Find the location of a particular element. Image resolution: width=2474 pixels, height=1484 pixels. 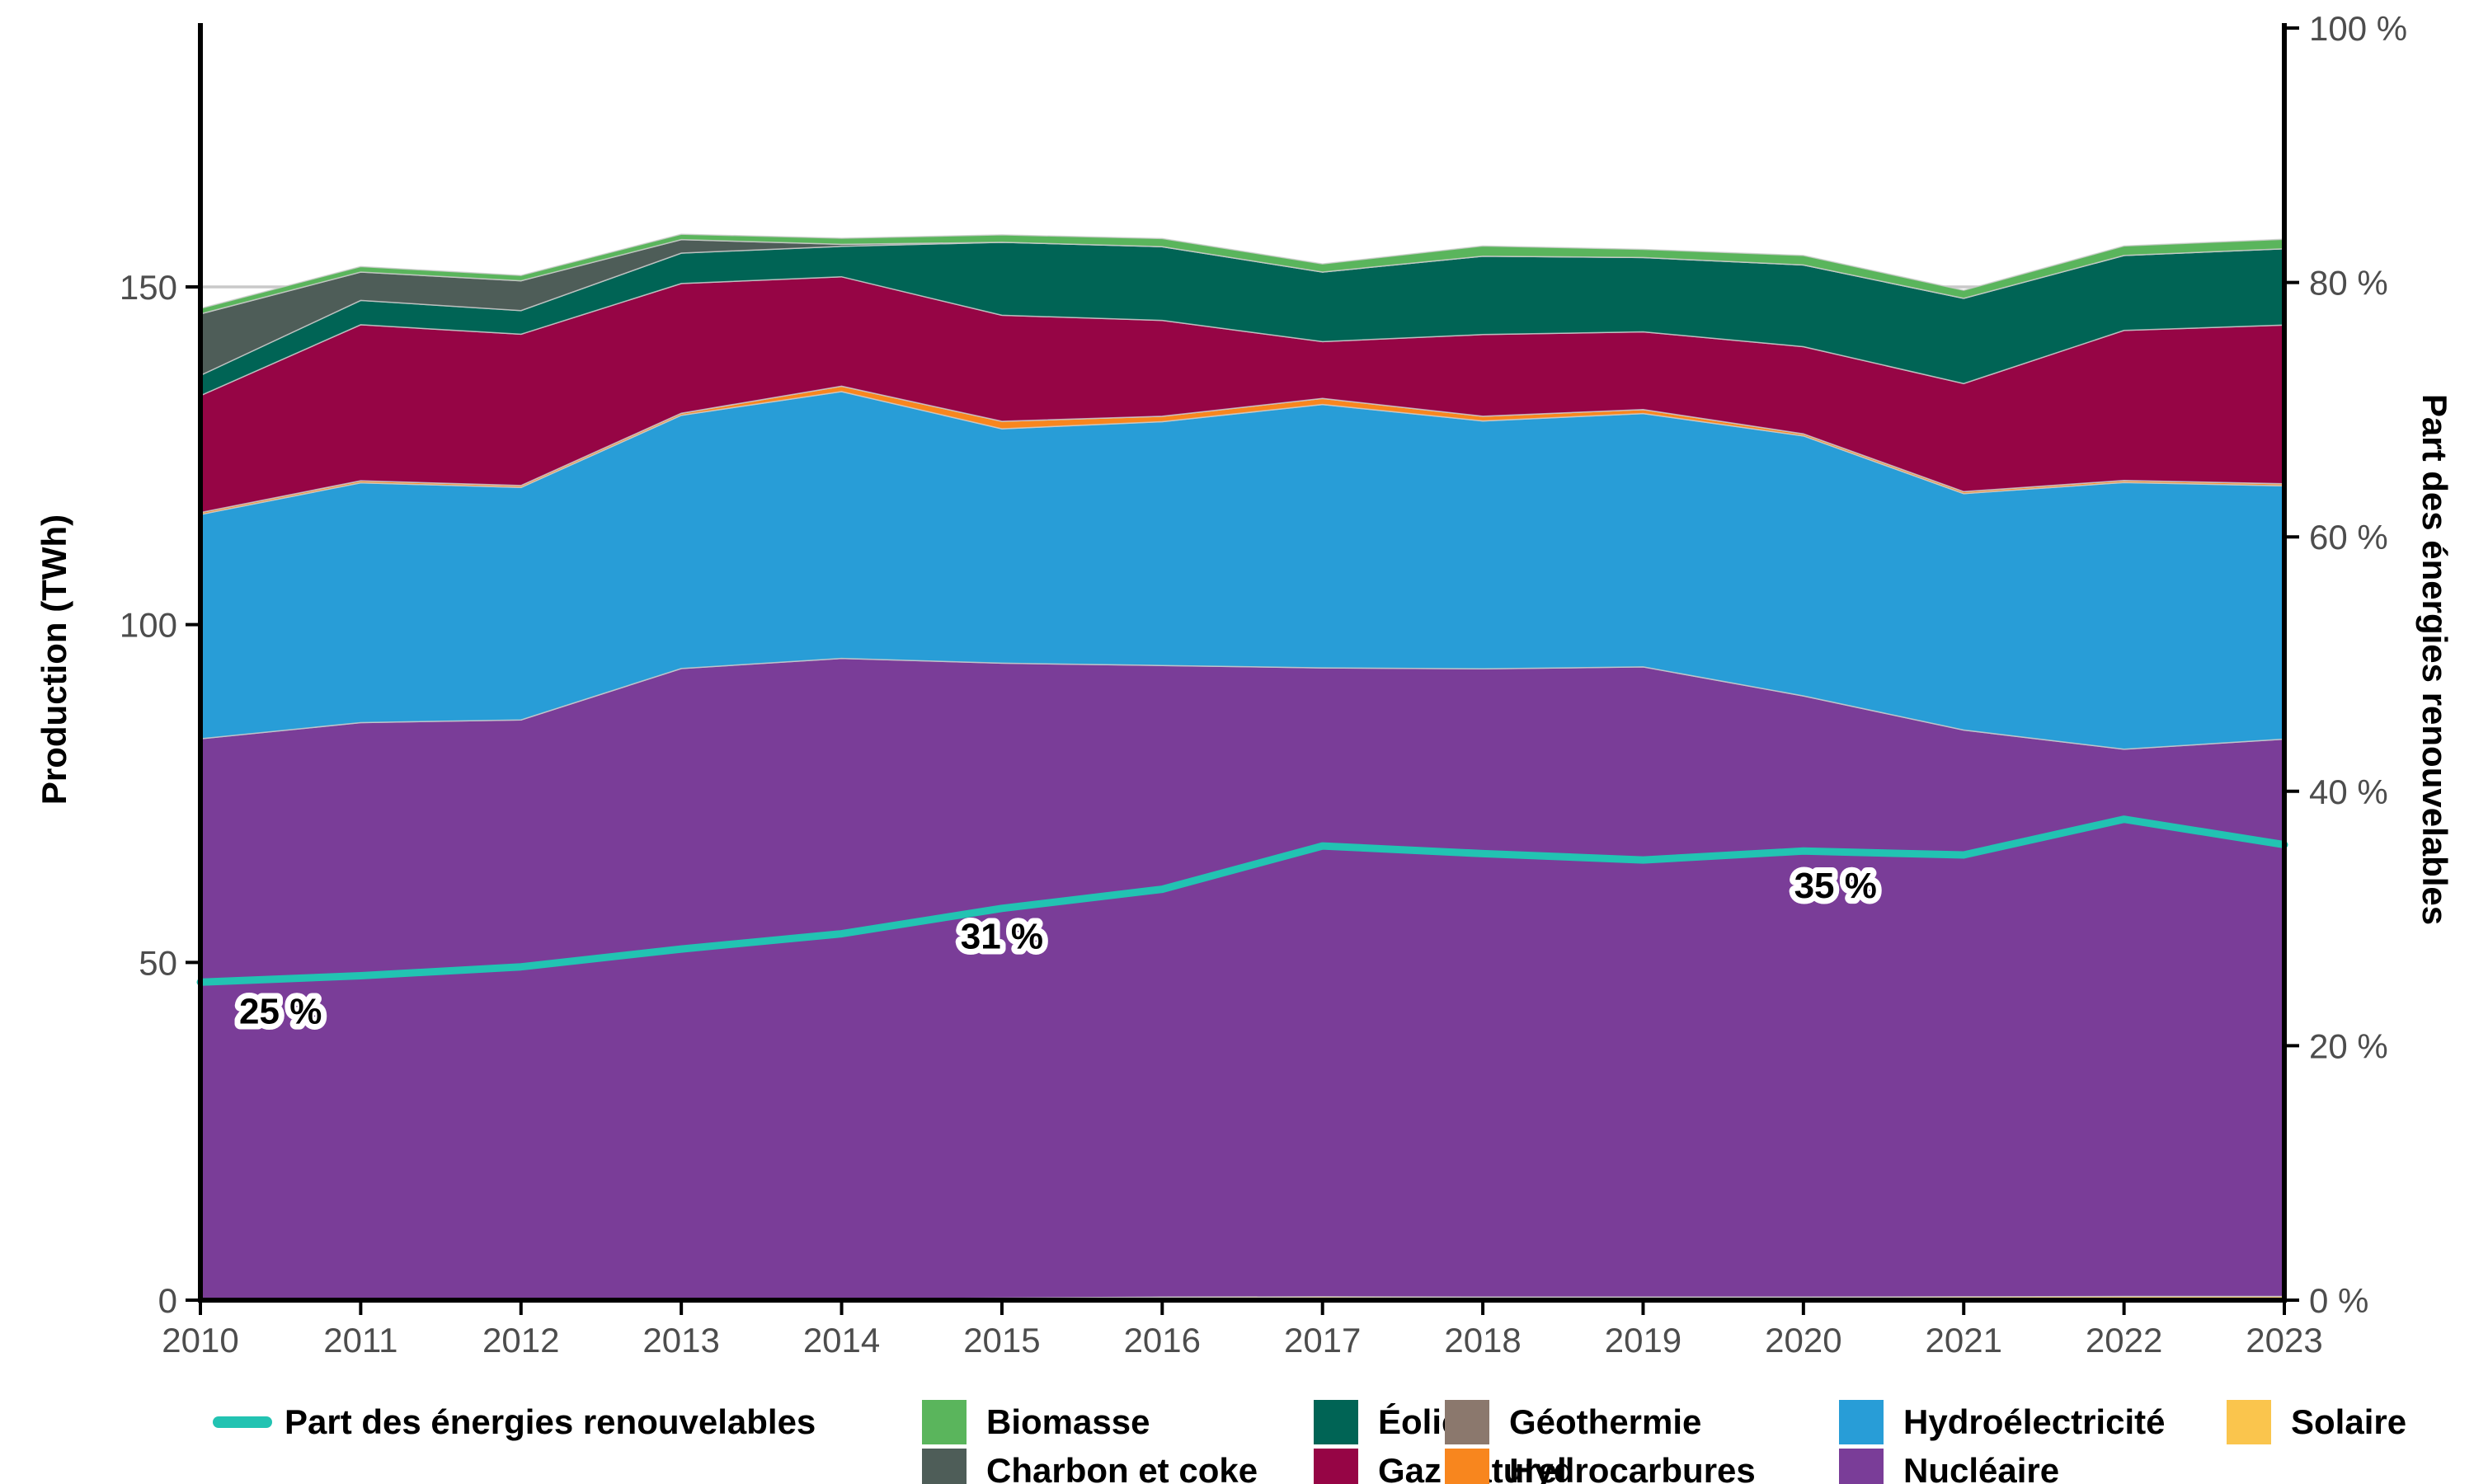

left-tick-label-50: 50 is located at coordinates (158, 963).